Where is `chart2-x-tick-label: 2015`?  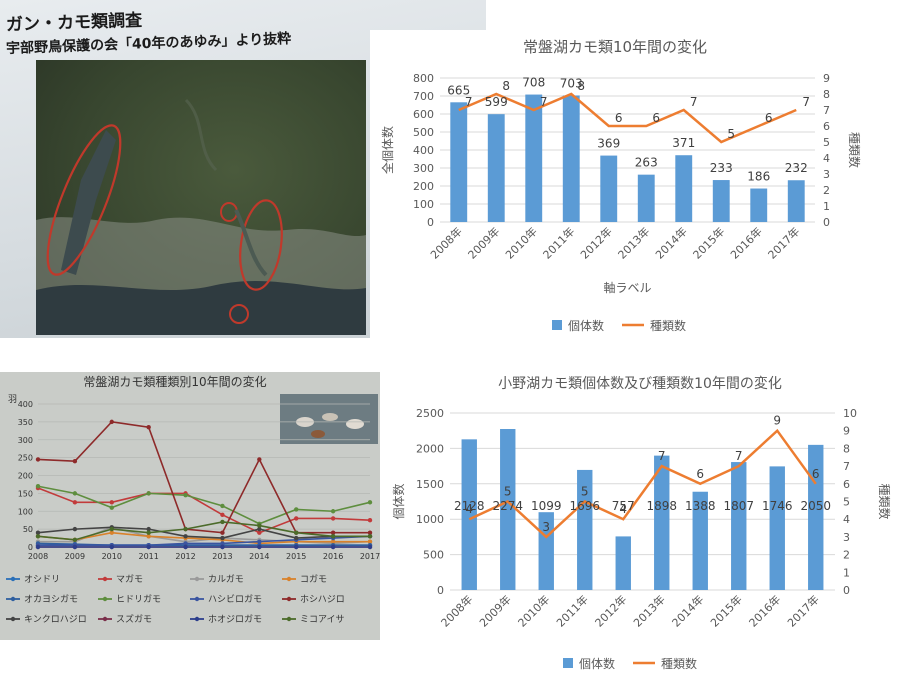
chart2-x-tick-label: 2015 is located at coordinates (296, 556).